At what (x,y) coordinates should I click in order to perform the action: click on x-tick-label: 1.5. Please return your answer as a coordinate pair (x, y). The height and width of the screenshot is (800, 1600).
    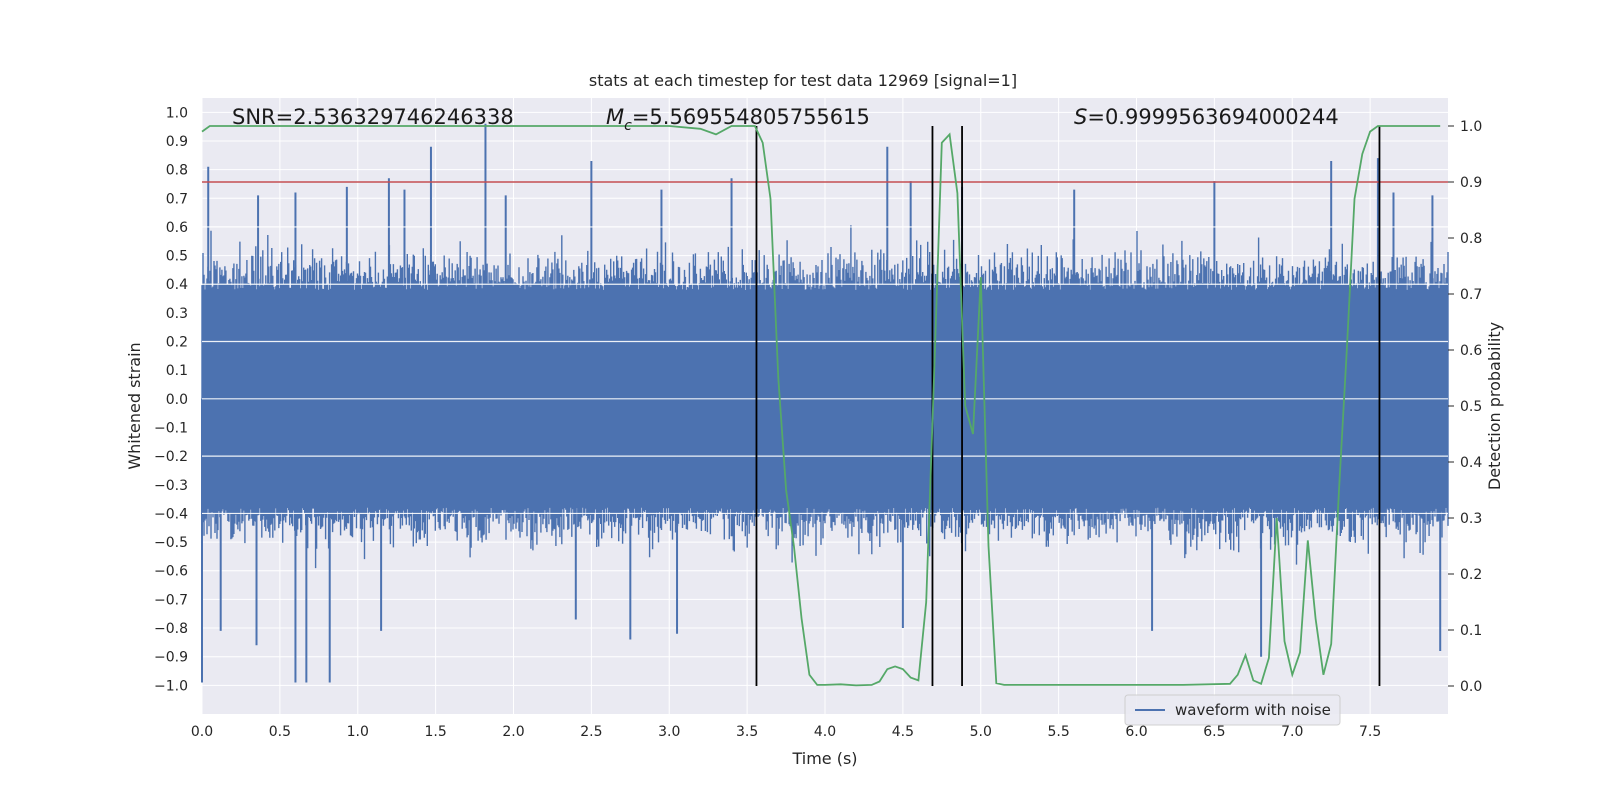
    Looking at the image, I should click on (435, 732).